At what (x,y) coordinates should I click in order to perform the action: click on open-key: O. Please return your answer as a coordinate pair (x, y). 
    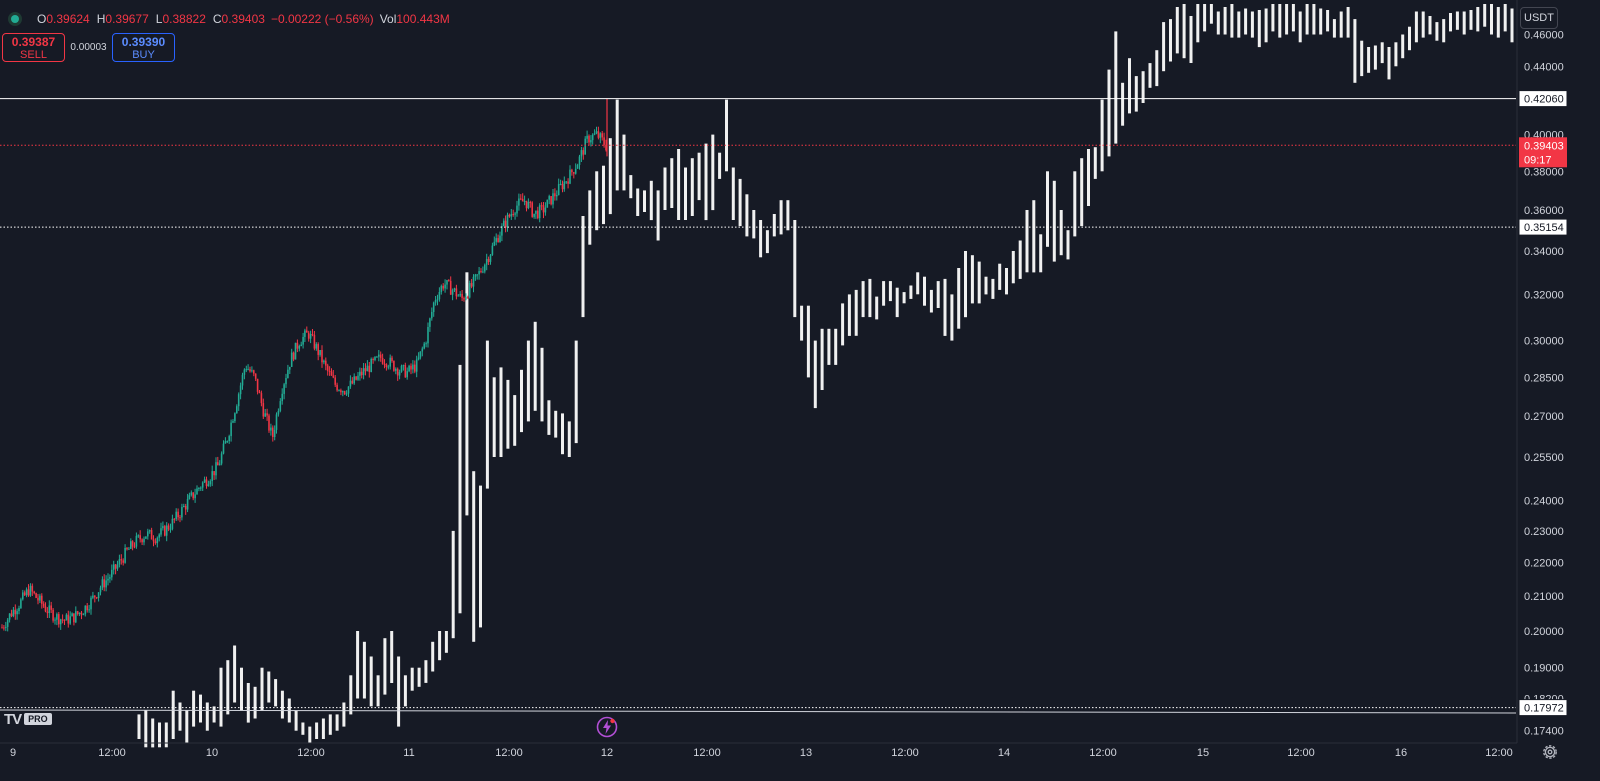
    Looking at the image, I should click on (42, 19).